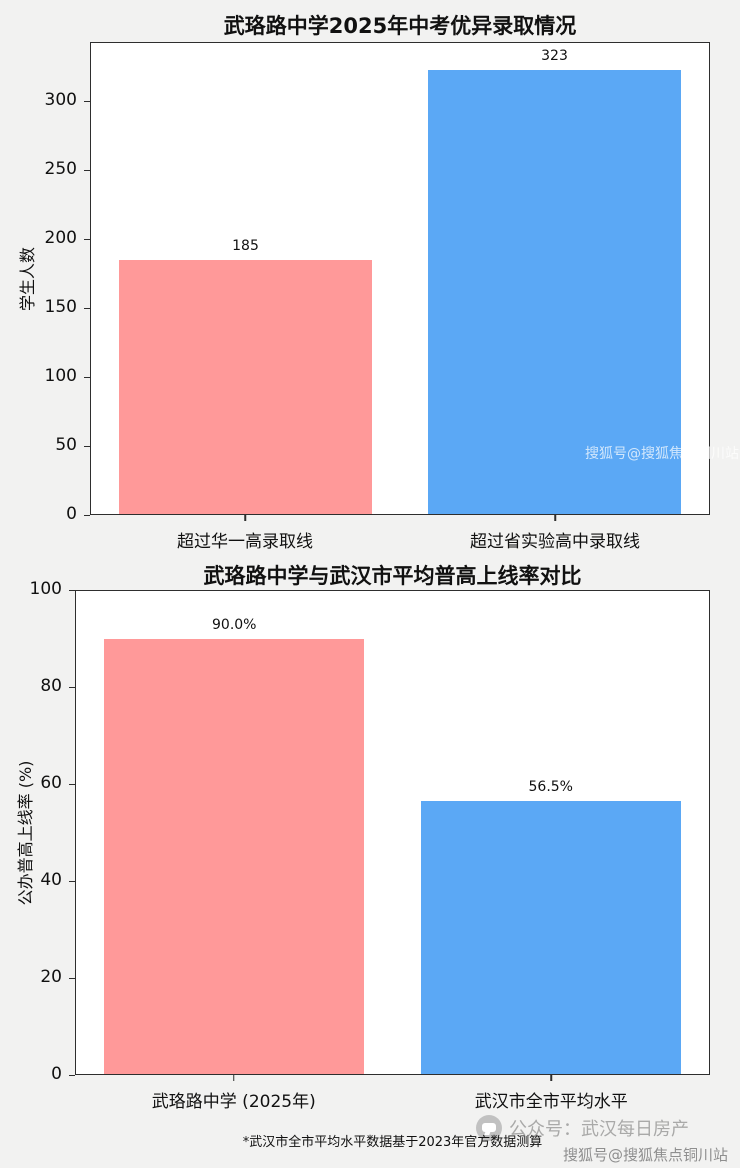  Describe the element at coordinates (400, 26) in the screenshot. I see `chart-title: 武珞路中学2025年中考优异录取情况` at that location.